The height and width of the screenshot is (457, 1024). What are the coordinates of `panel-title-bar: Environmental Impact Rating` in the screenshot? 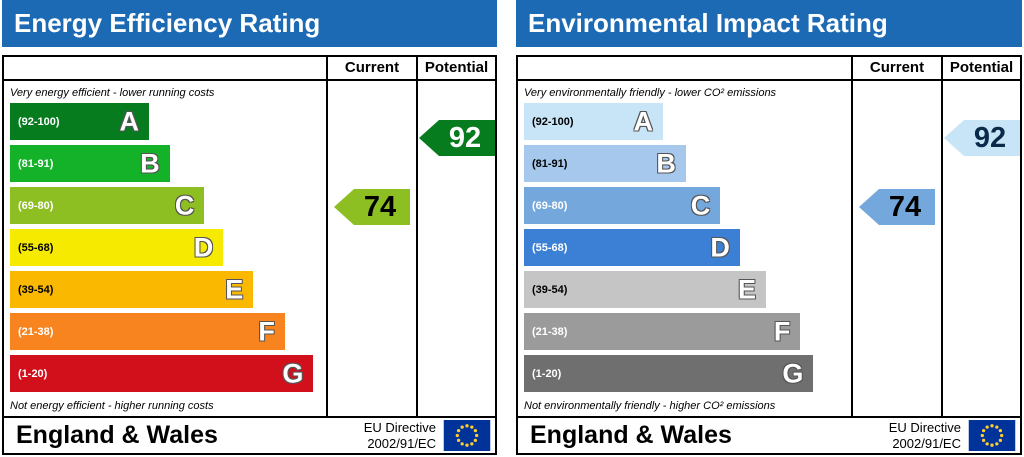 It's located at (769, 23).